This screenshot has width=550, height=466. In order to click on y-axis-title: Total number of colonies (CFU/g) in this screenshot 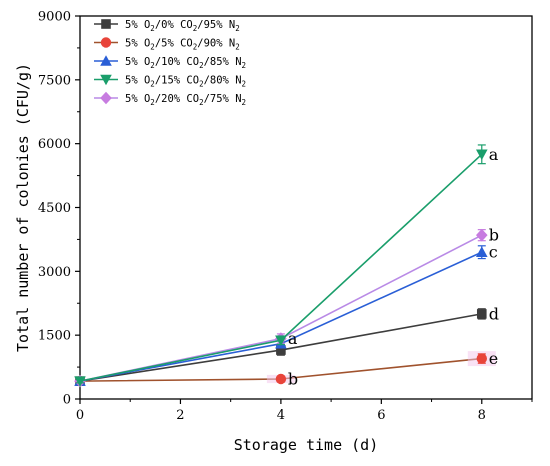, I will do `click(23, 207)`.